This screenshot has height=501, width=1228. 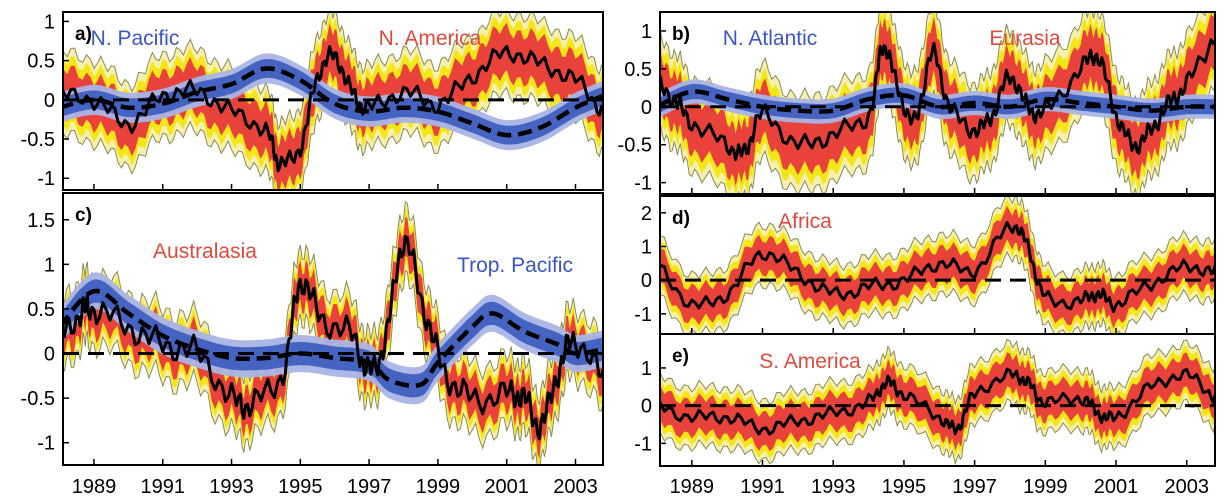 I want to click on ytick-label-d: -1, so click(x=643, y=315).